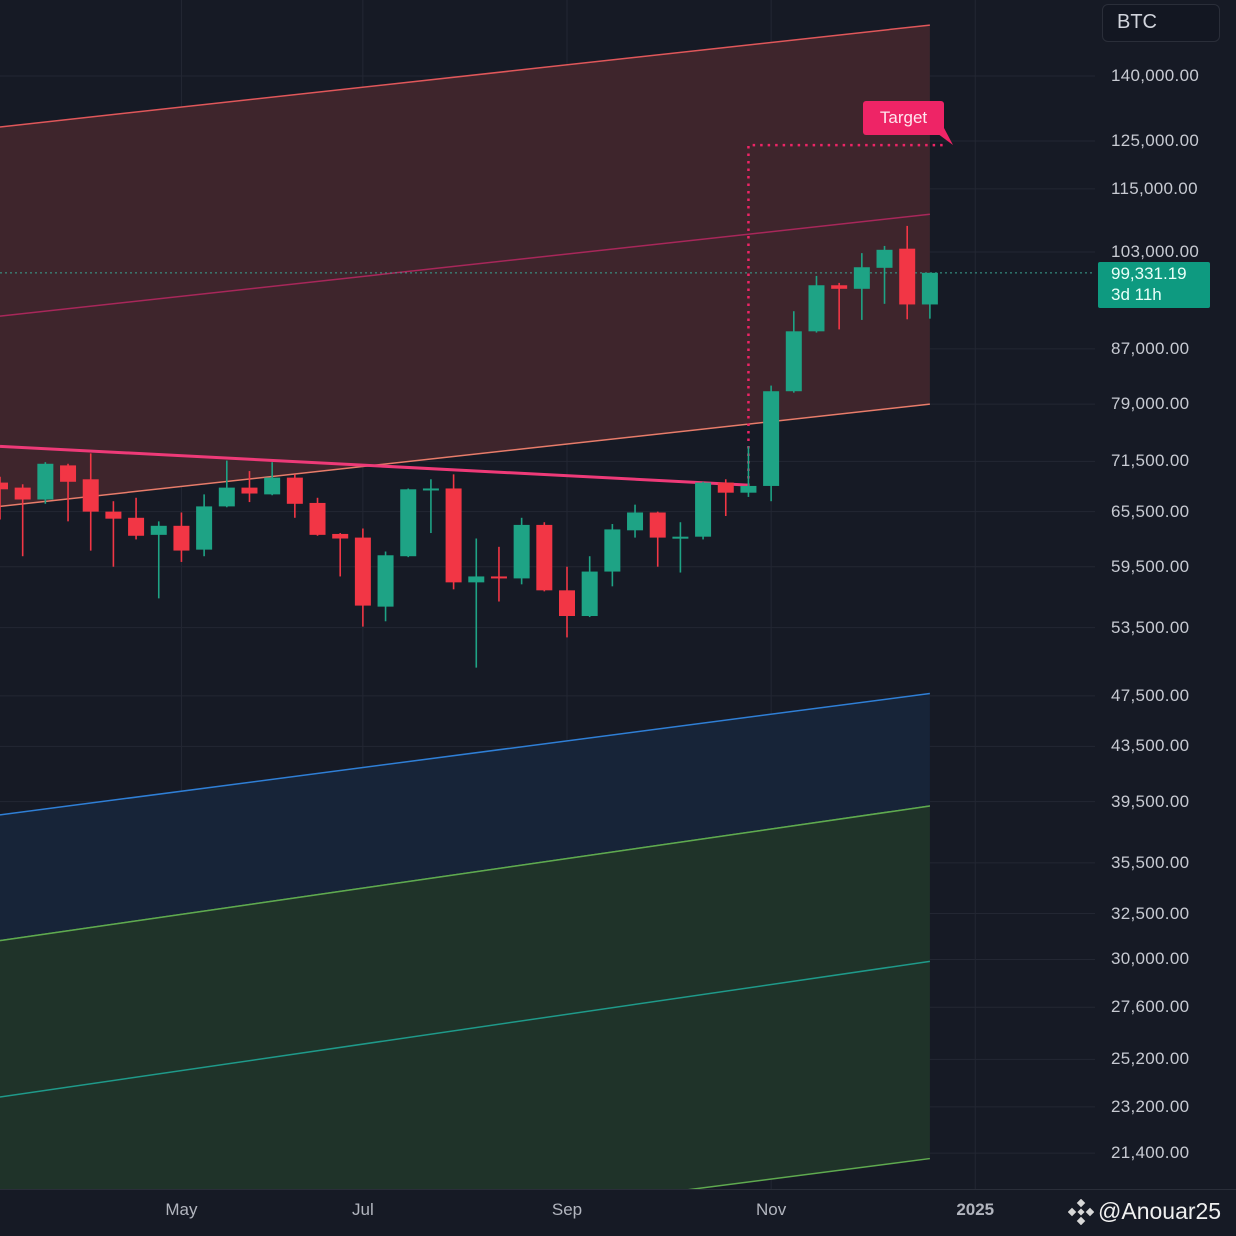 This screenshot has height=1236, width=1236. What do you see at coordinates (1150, 862) in the screenshot?
I see `price-tick-label: 35,500.00` at bounding box center [1150, 862].